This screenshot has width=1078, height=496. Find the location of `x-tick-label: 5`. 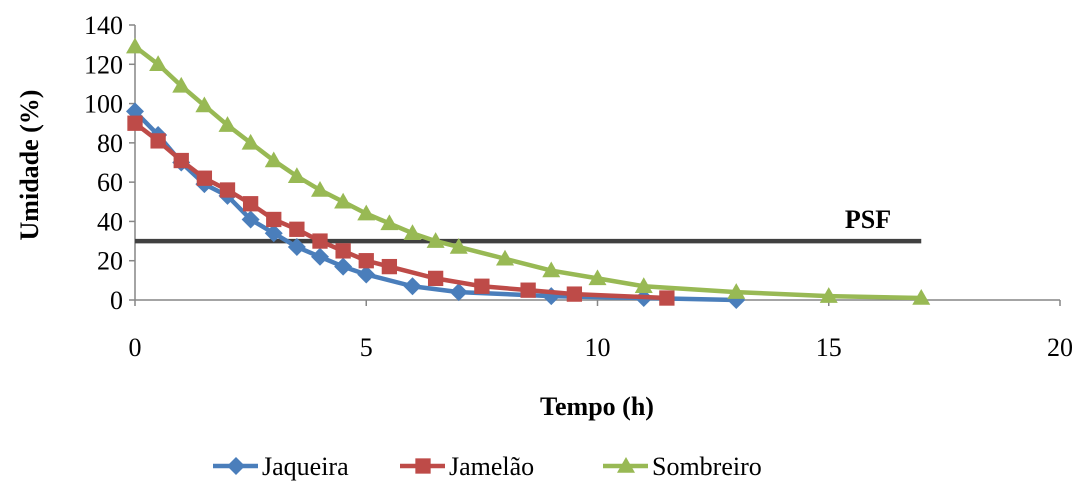

x-tick-label: 5 is located at coordinates (366, 347).